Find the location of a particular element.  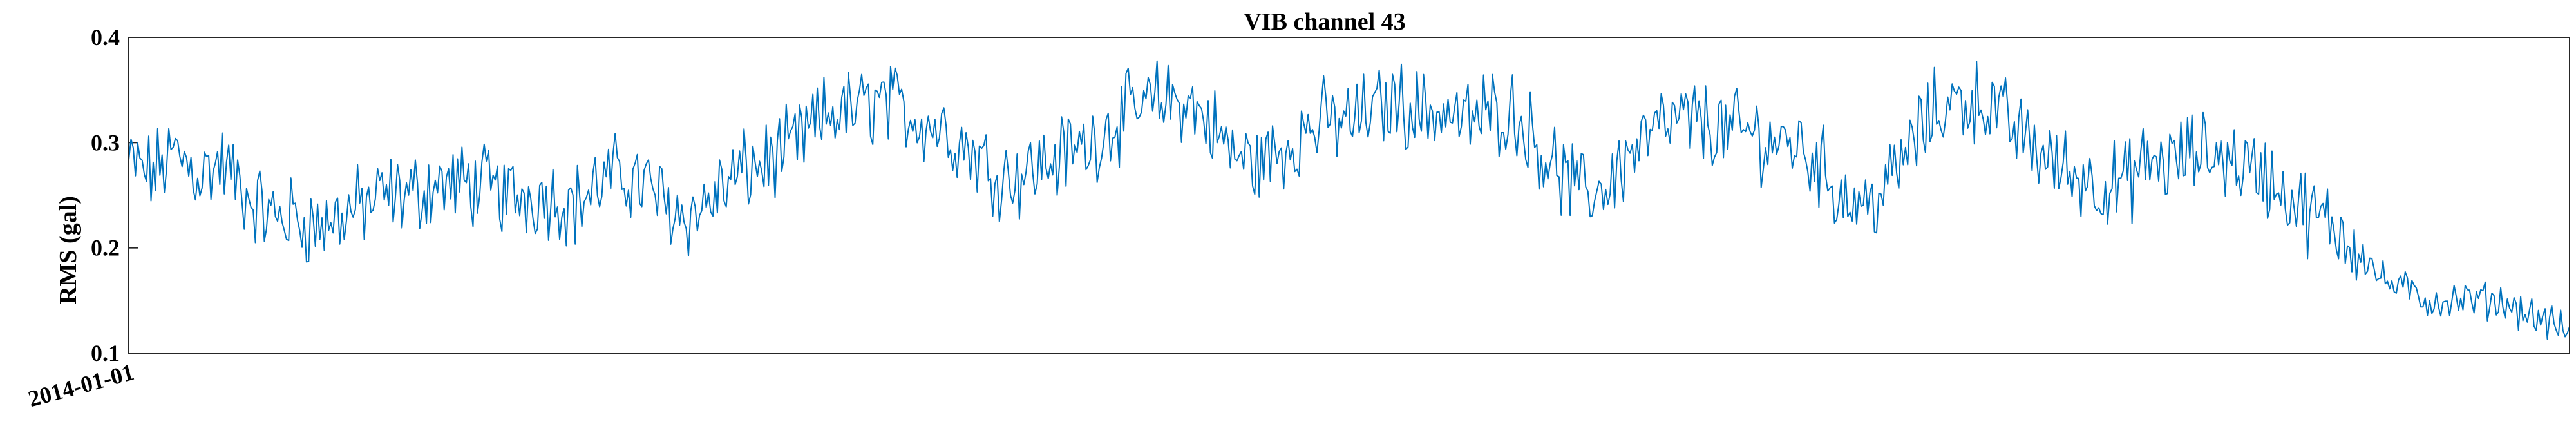

y-axis-ticks: 0.1 0.2 0.3 0.4 is located at coordinates (115, 195).